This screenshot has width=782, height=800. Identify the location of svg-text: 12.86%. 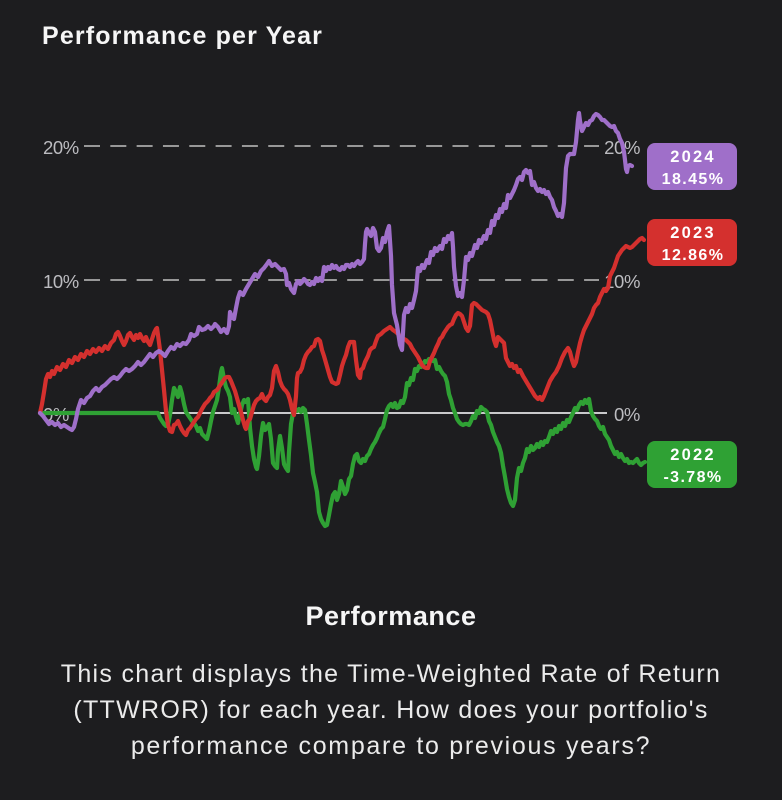
(693, 255).